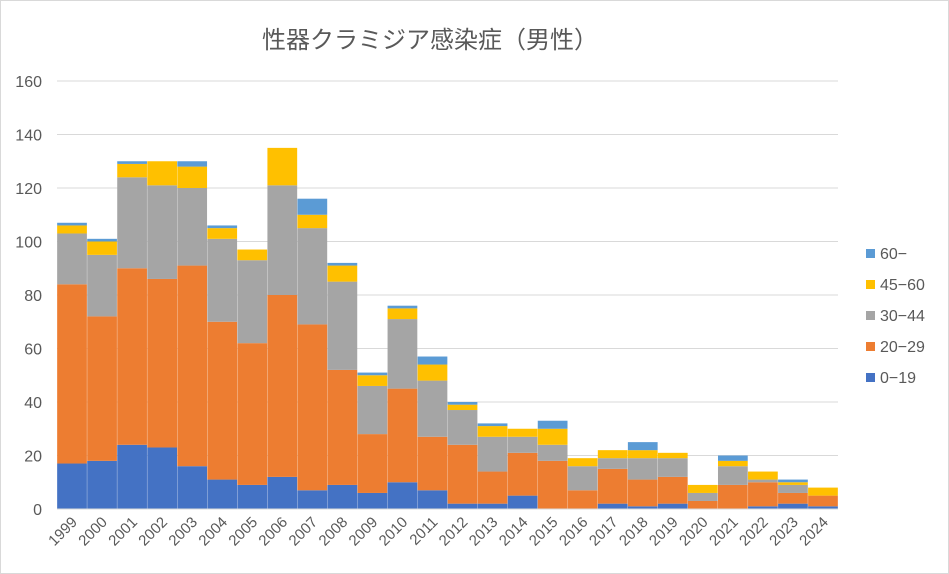 Image resolution: width=949 pixels, height=574 pixels. What do you see at coordinates (183, 532) in the screenshot?
I see `x-tick-label: 2003` at bounding box center [183, 532].